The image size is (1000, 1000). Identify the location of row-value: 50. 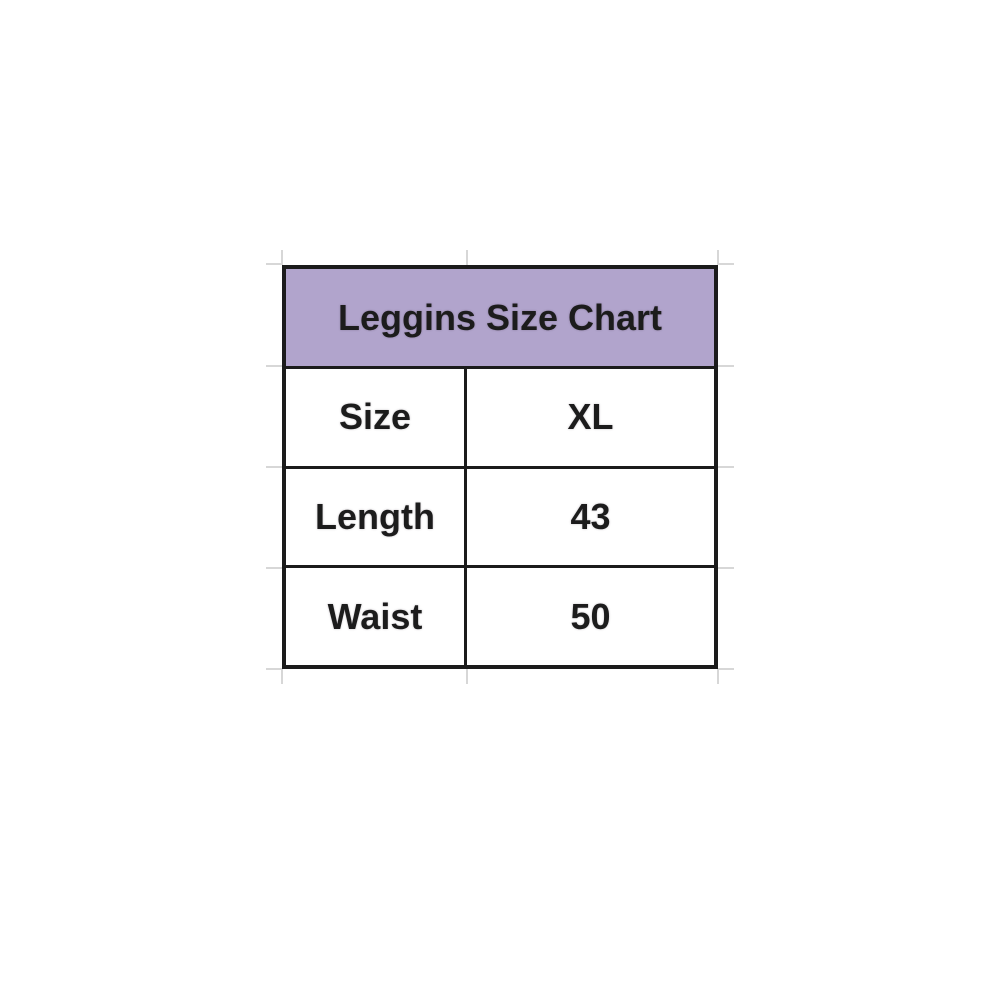
(590, 616).